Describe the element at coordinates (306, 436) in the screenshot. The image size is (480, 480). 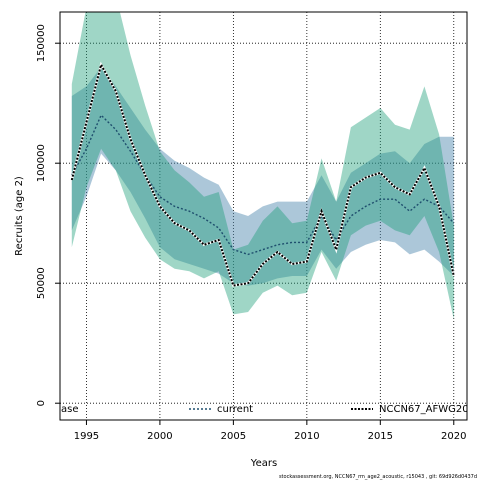
I see `x-tick-label-2010: 2010` at that location.